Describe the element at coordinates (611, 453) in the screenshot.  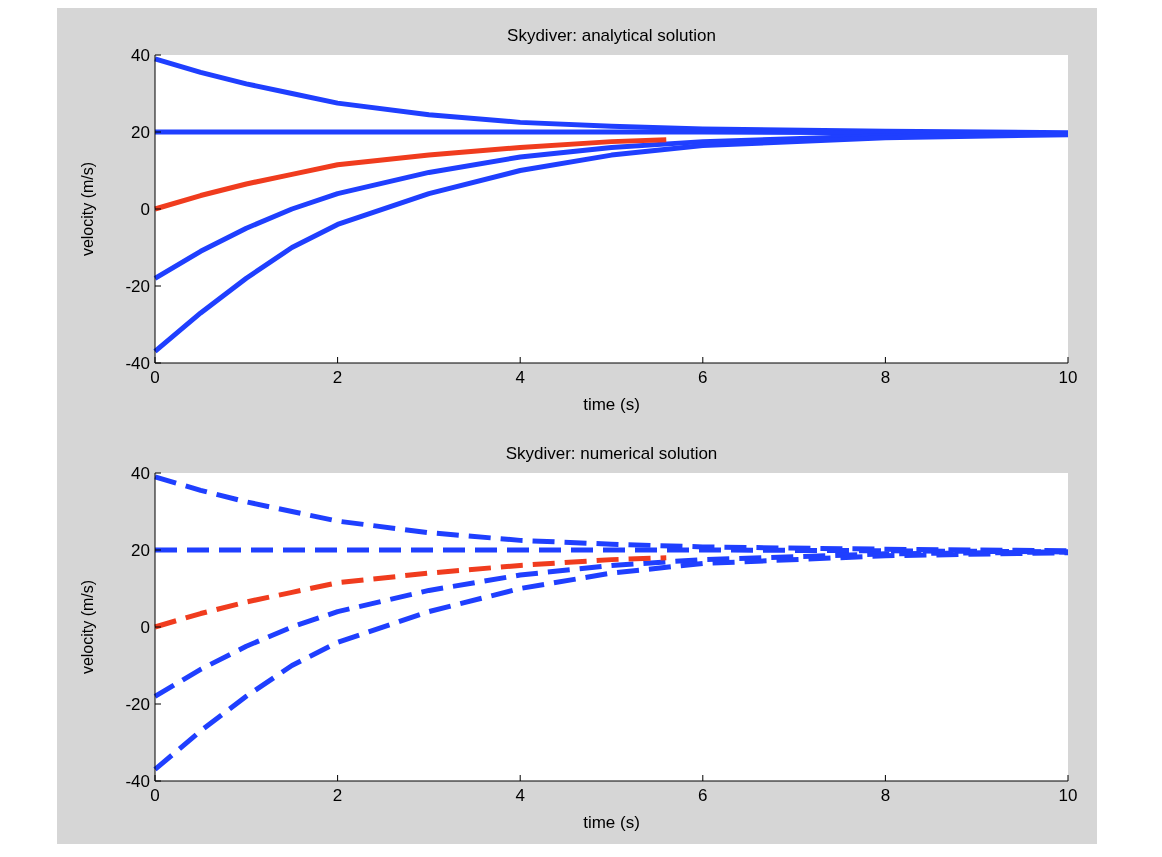
I see `chart-title: Skydiver: numerical solution` at that location.